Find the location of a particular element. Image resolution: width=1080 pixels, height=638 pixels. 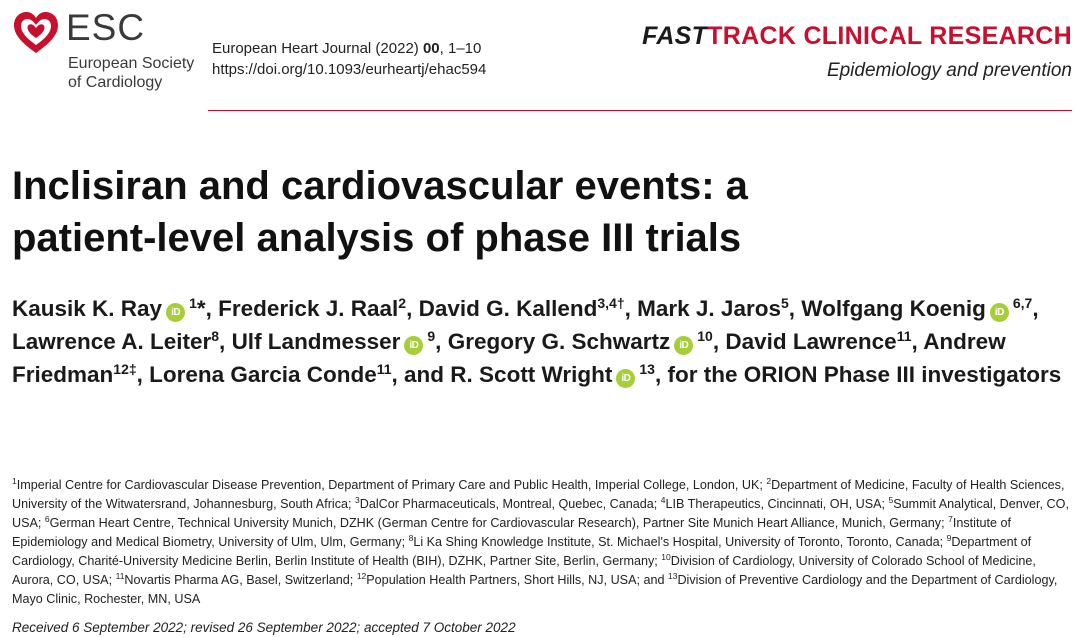

affiliation-number: 12 is located at coordinates (361, 576).